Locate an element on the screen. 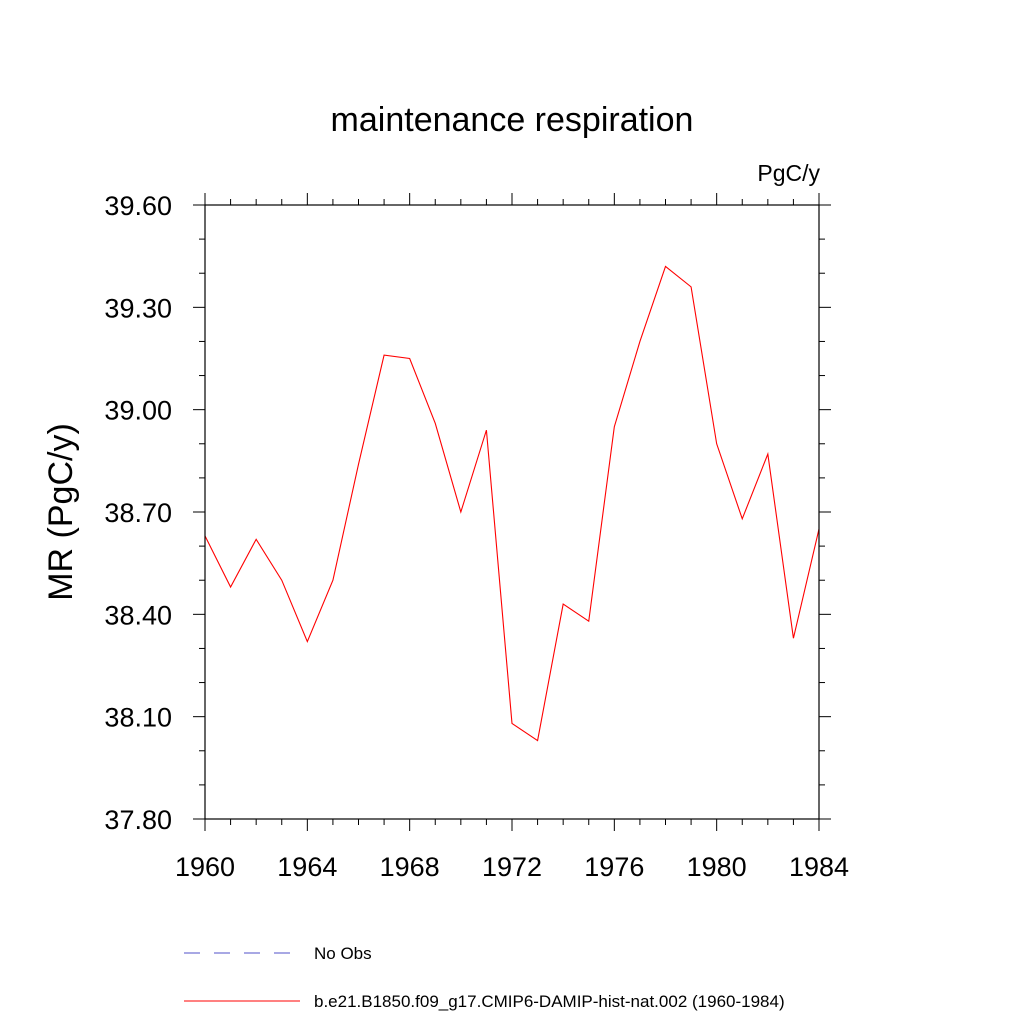 This screenshot has height=1024, width=1024. y-axis-label: MR (PgC/y) is located at coordinates (61, 512).